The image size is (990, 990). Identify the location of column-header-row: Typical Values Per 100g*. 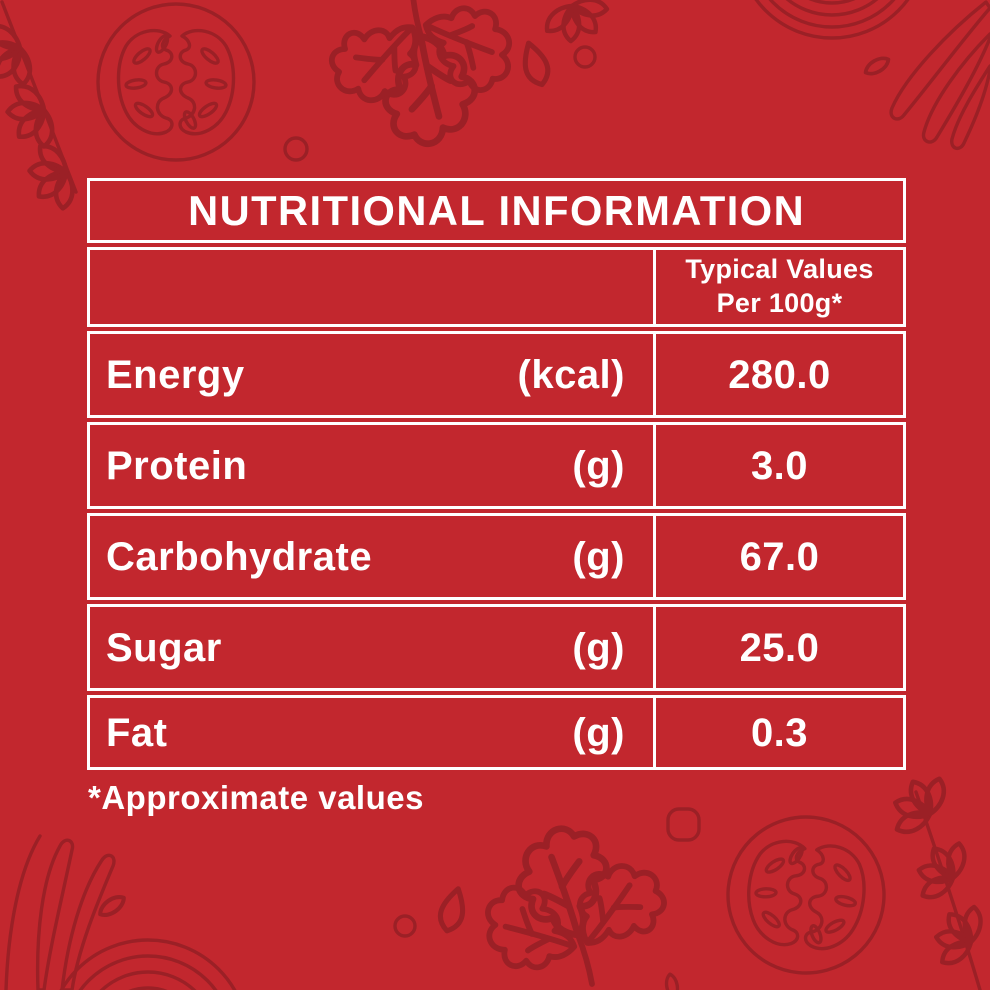
(496, 287).